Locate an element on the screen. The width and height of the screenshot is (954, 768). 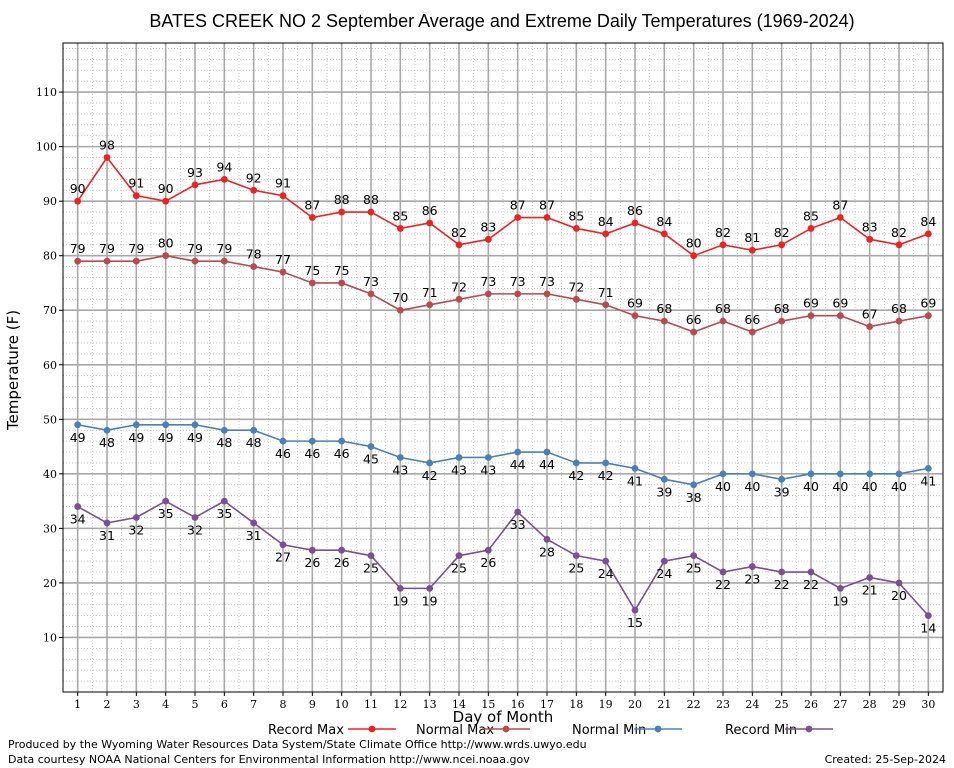
x-tick-label: 4 is located at coordinates (165, 704).